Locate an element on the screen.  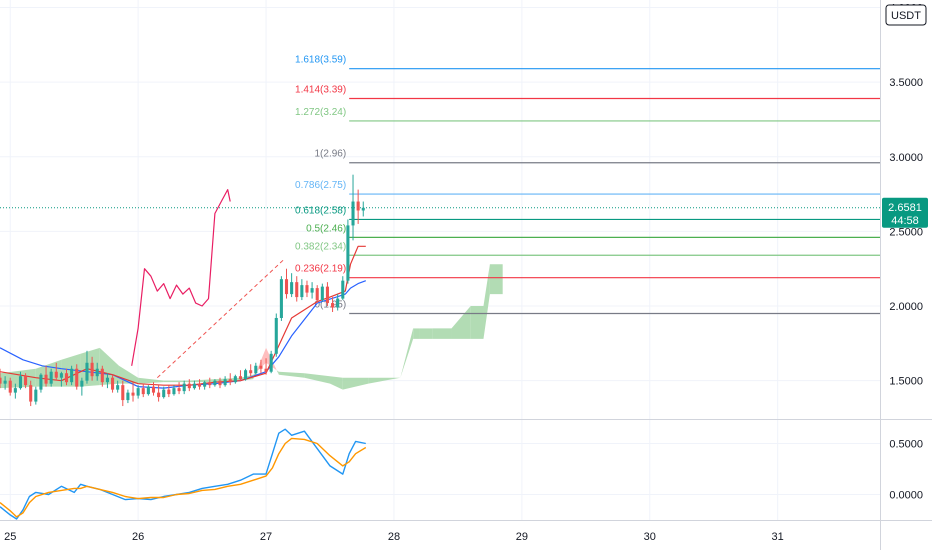
projection-dashed-line is located at coordinates (221, 318).